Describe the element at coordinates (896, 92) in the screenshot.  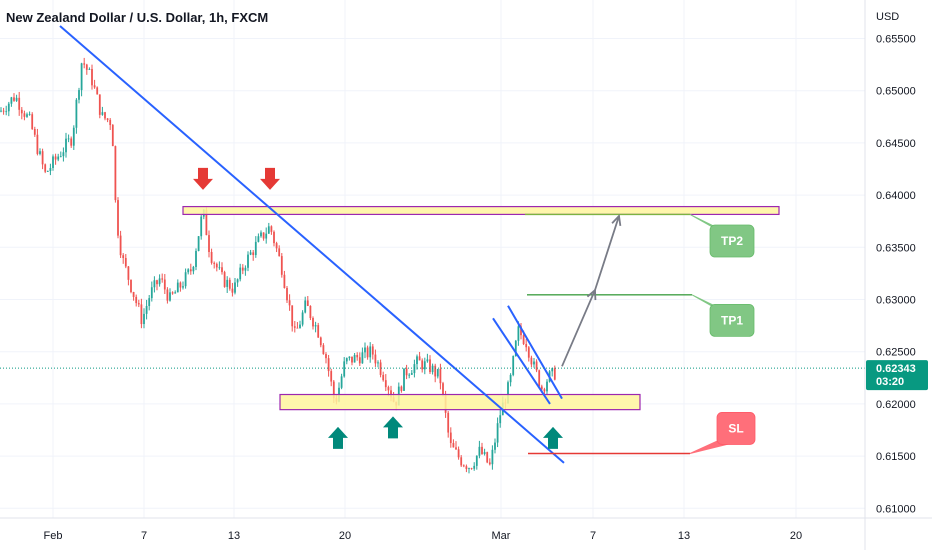
I see `price-tick-label: 0.65000` at that location.